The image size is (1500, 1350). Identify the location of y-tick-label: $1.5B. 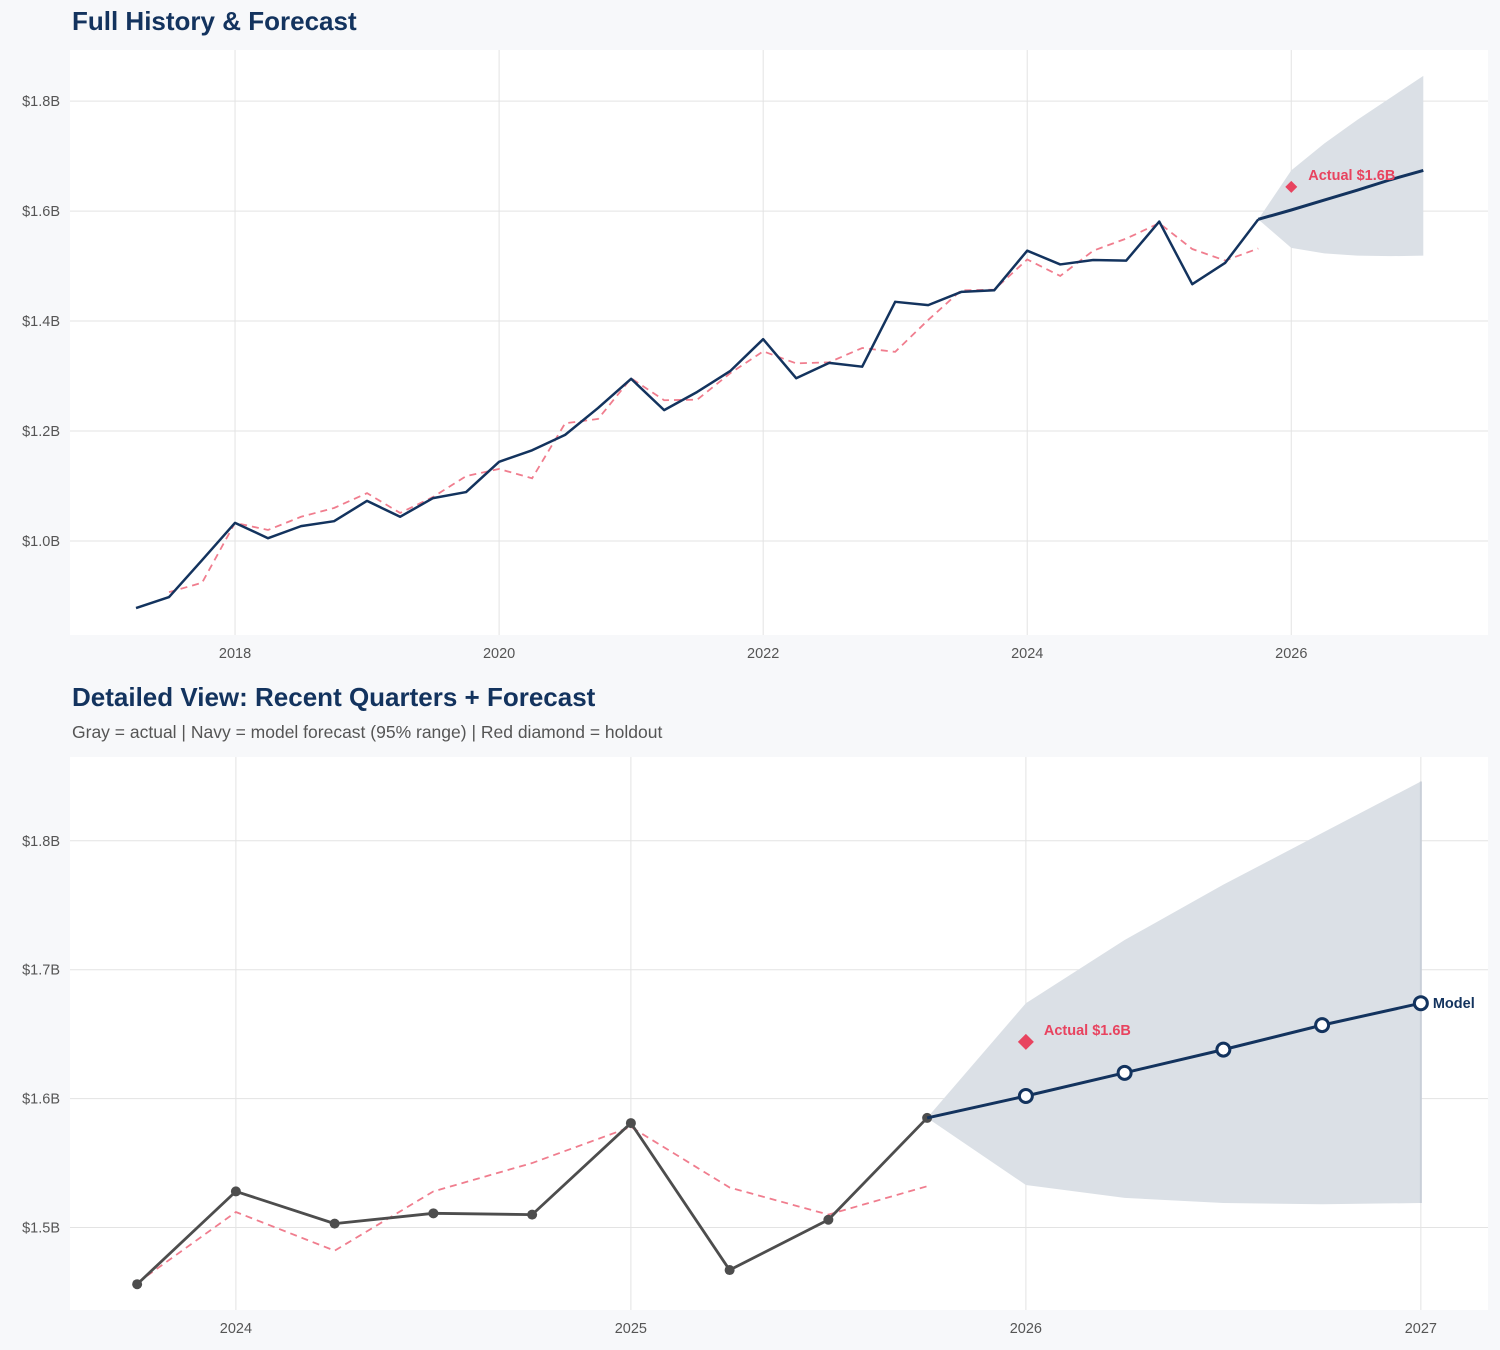
(41, 1229).